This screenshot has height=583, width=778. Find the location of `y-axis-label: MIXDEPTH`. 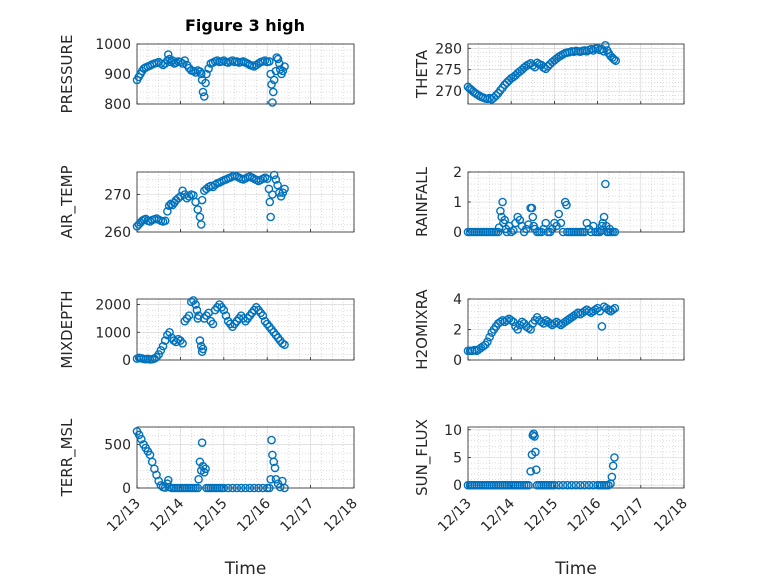

y-axis-label: MIXDEPTH is located at coordinates (67, 329).